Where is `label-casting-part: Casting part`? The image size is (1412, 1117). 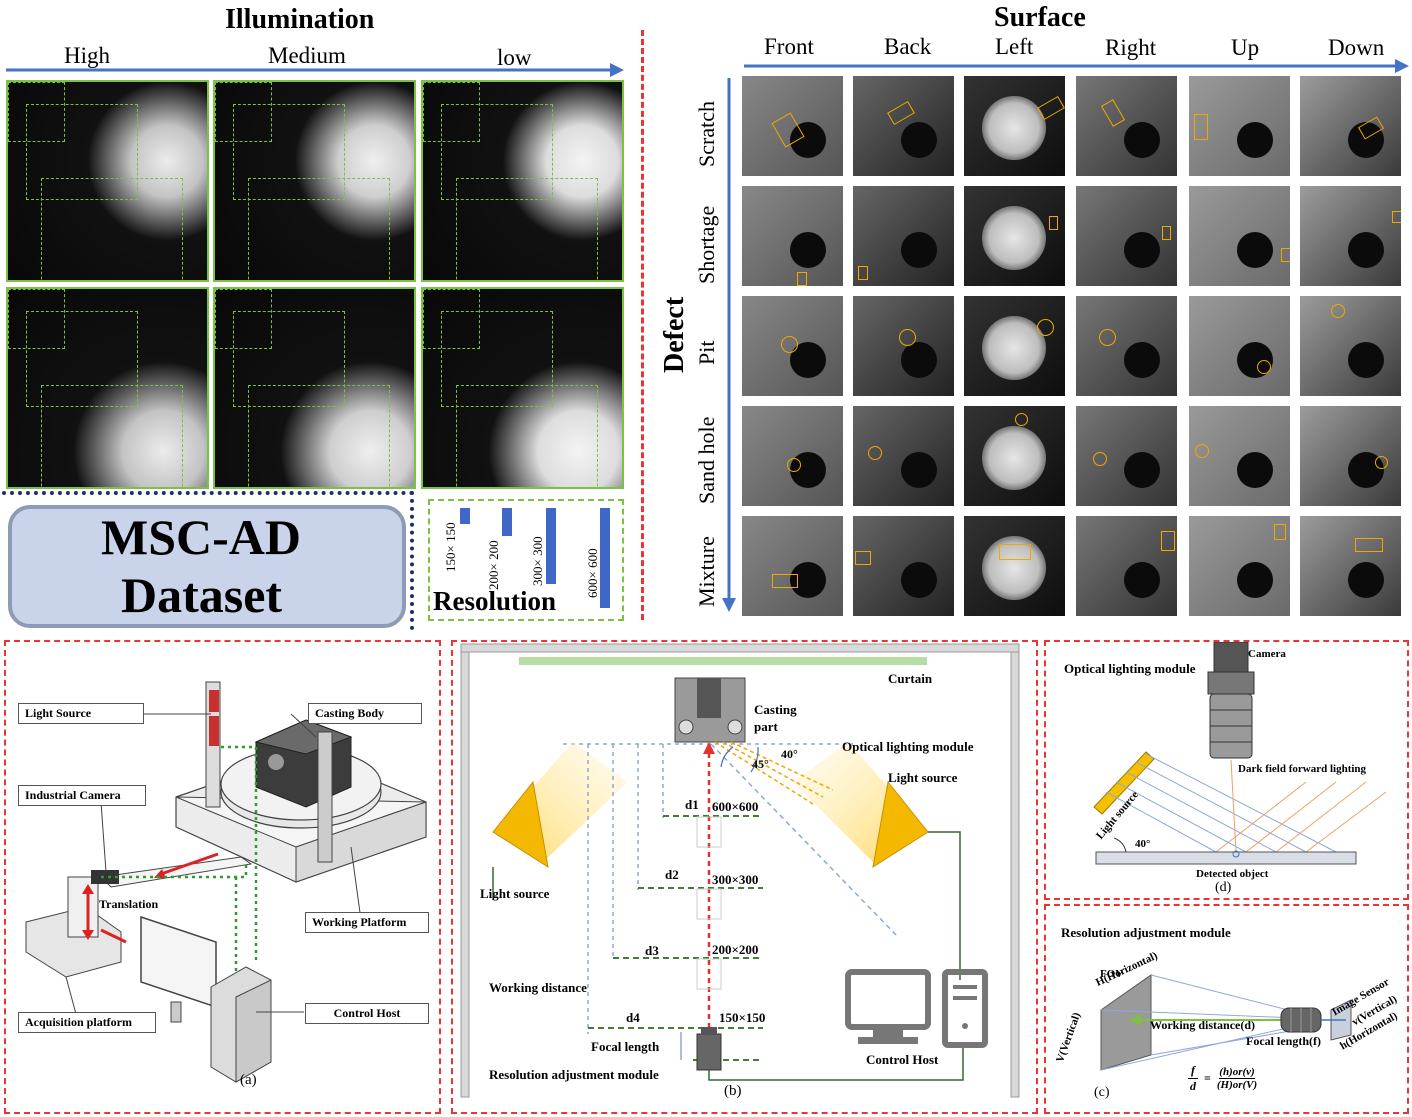
label-casting-part: Casting part is located at coordinates (775, 718).